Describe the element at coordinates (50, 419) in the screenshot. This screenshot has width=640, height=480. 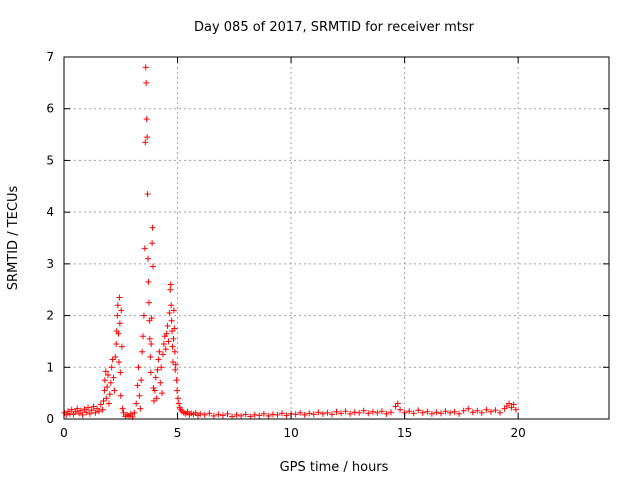
I see `y-tick-label: 0` at that location.